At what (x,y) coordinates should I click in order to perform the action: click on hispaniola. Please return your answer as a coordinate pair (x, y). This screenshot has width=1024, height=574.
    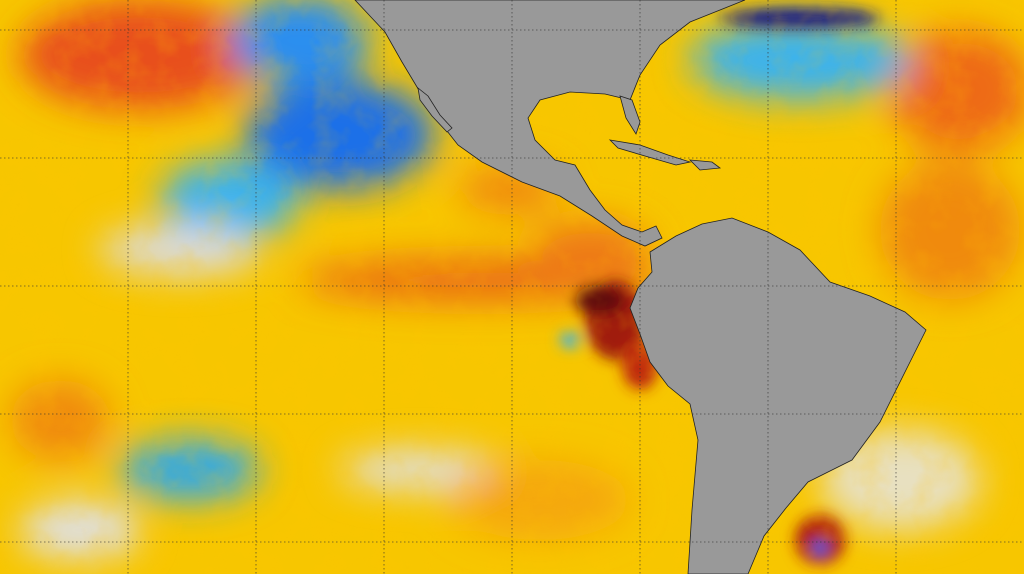
    Looking at the image, I should click on (705, 165).